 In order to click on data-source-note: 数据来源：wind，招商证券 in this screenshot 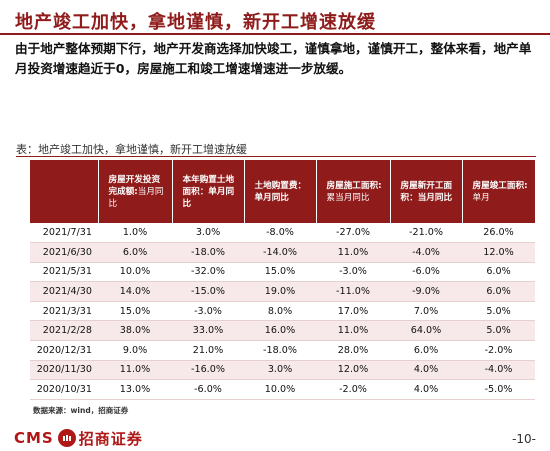, I will do `click(81, 410)`.